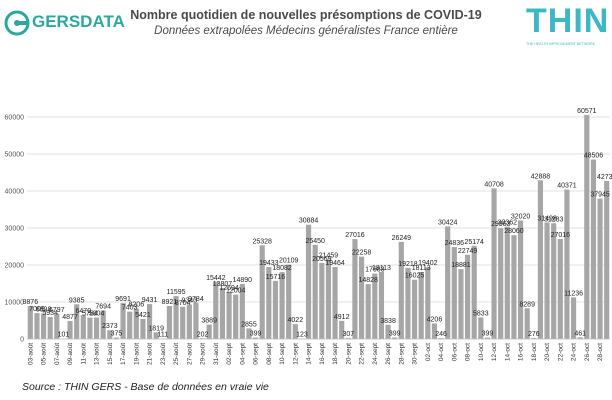 Image resolution: width=612 pixels, height=400 pixels. Describe the element at coordinates (289, 261) in the screenshot. I see `data-label: 20109` at that location.